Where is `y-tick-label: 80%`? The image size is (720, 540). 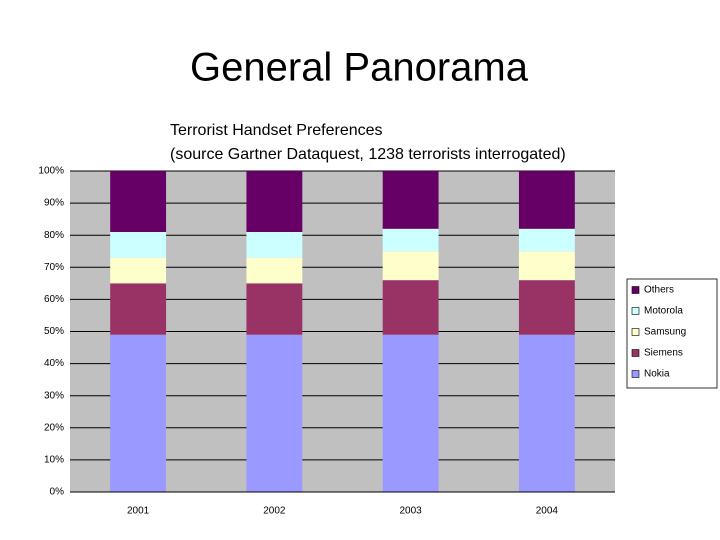
y-tick-label: 80% is located at coordinates (54, 235).